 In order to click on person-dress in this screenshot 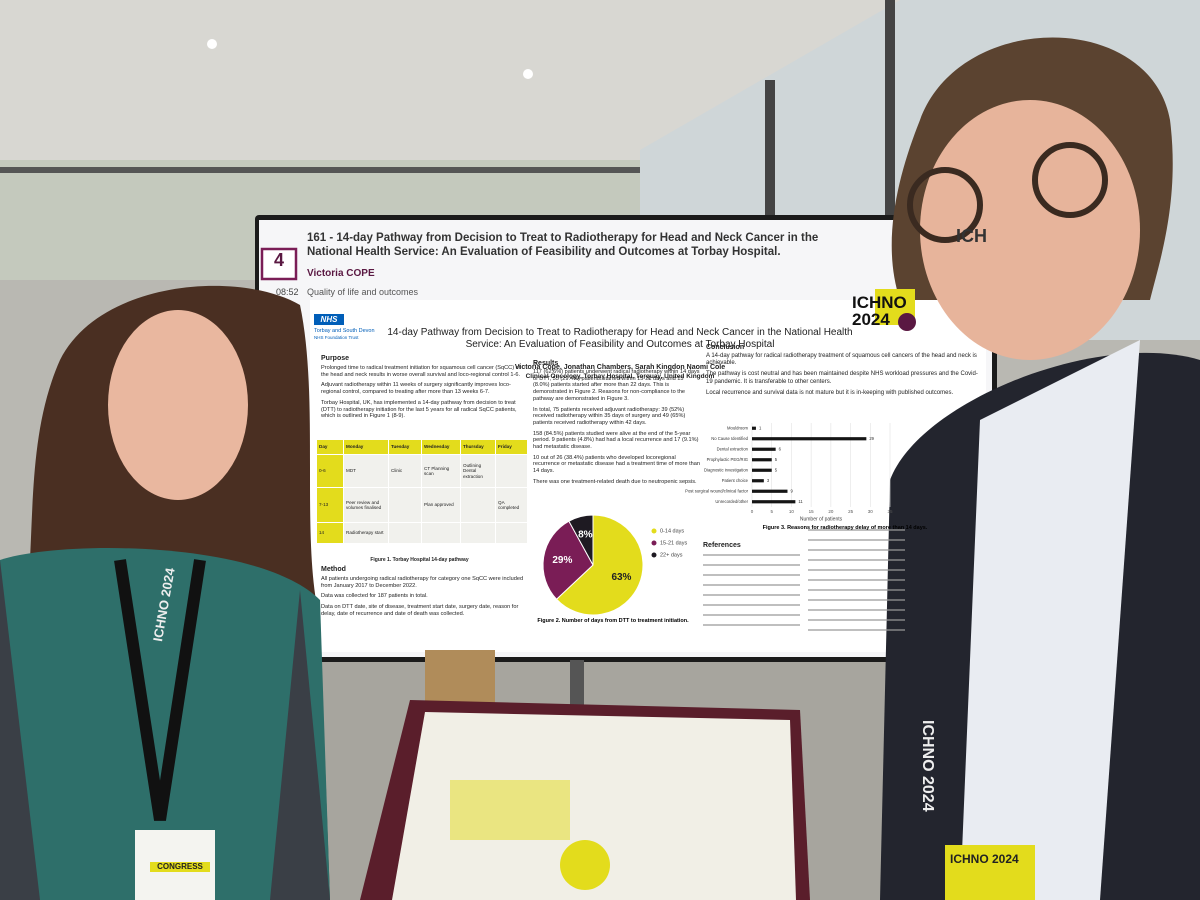, I will do `click(165, 724)`.